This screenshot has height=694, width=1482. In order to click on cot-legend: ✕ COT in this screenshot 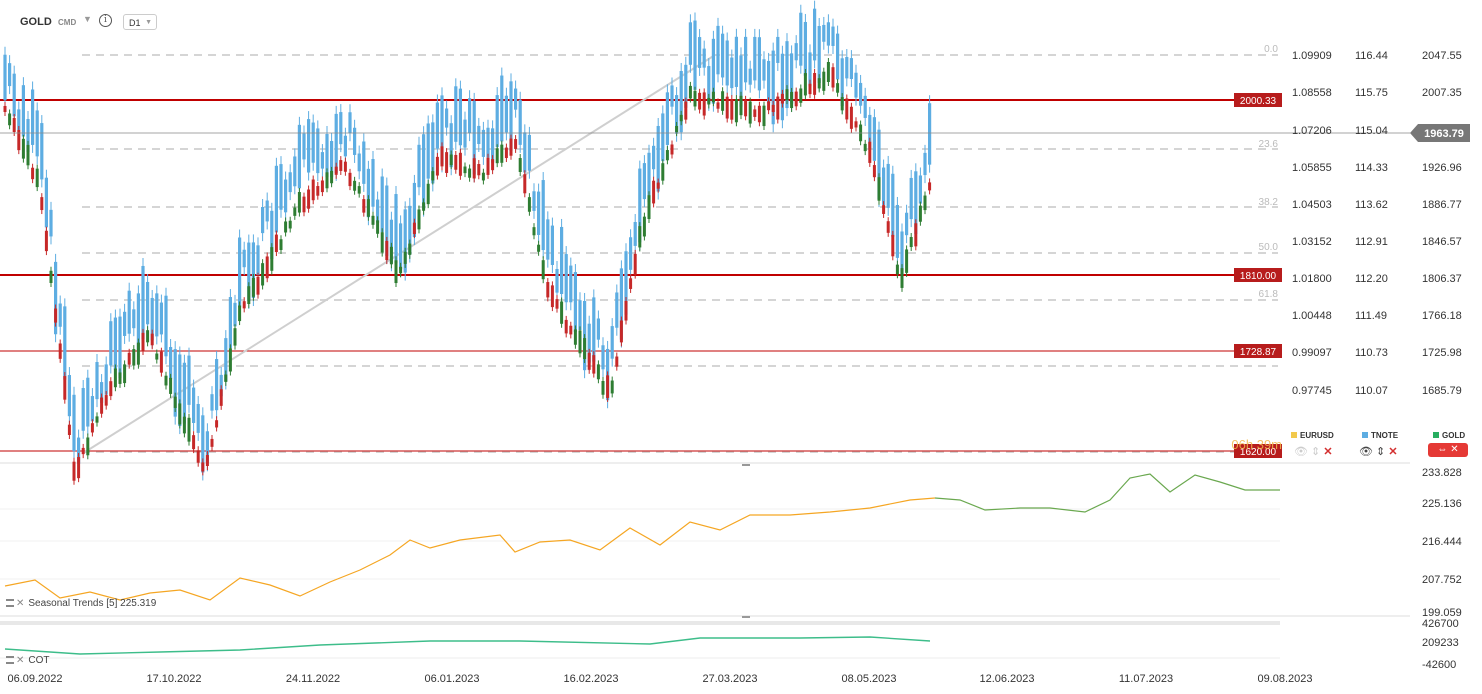, I will do `click(28, 660)`.